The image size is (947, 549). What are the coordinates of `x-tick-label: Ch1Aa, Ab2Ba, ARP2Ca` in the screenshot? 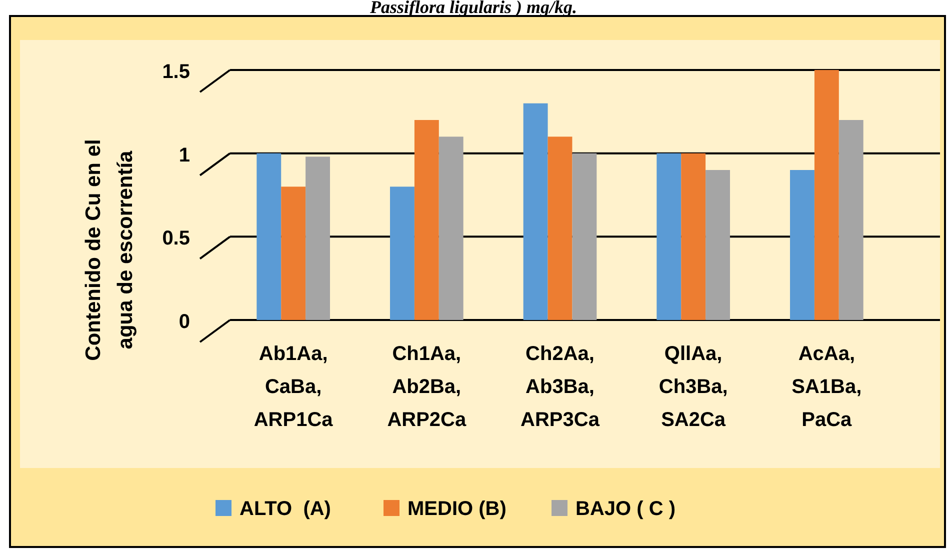 It's located at (427, 387).